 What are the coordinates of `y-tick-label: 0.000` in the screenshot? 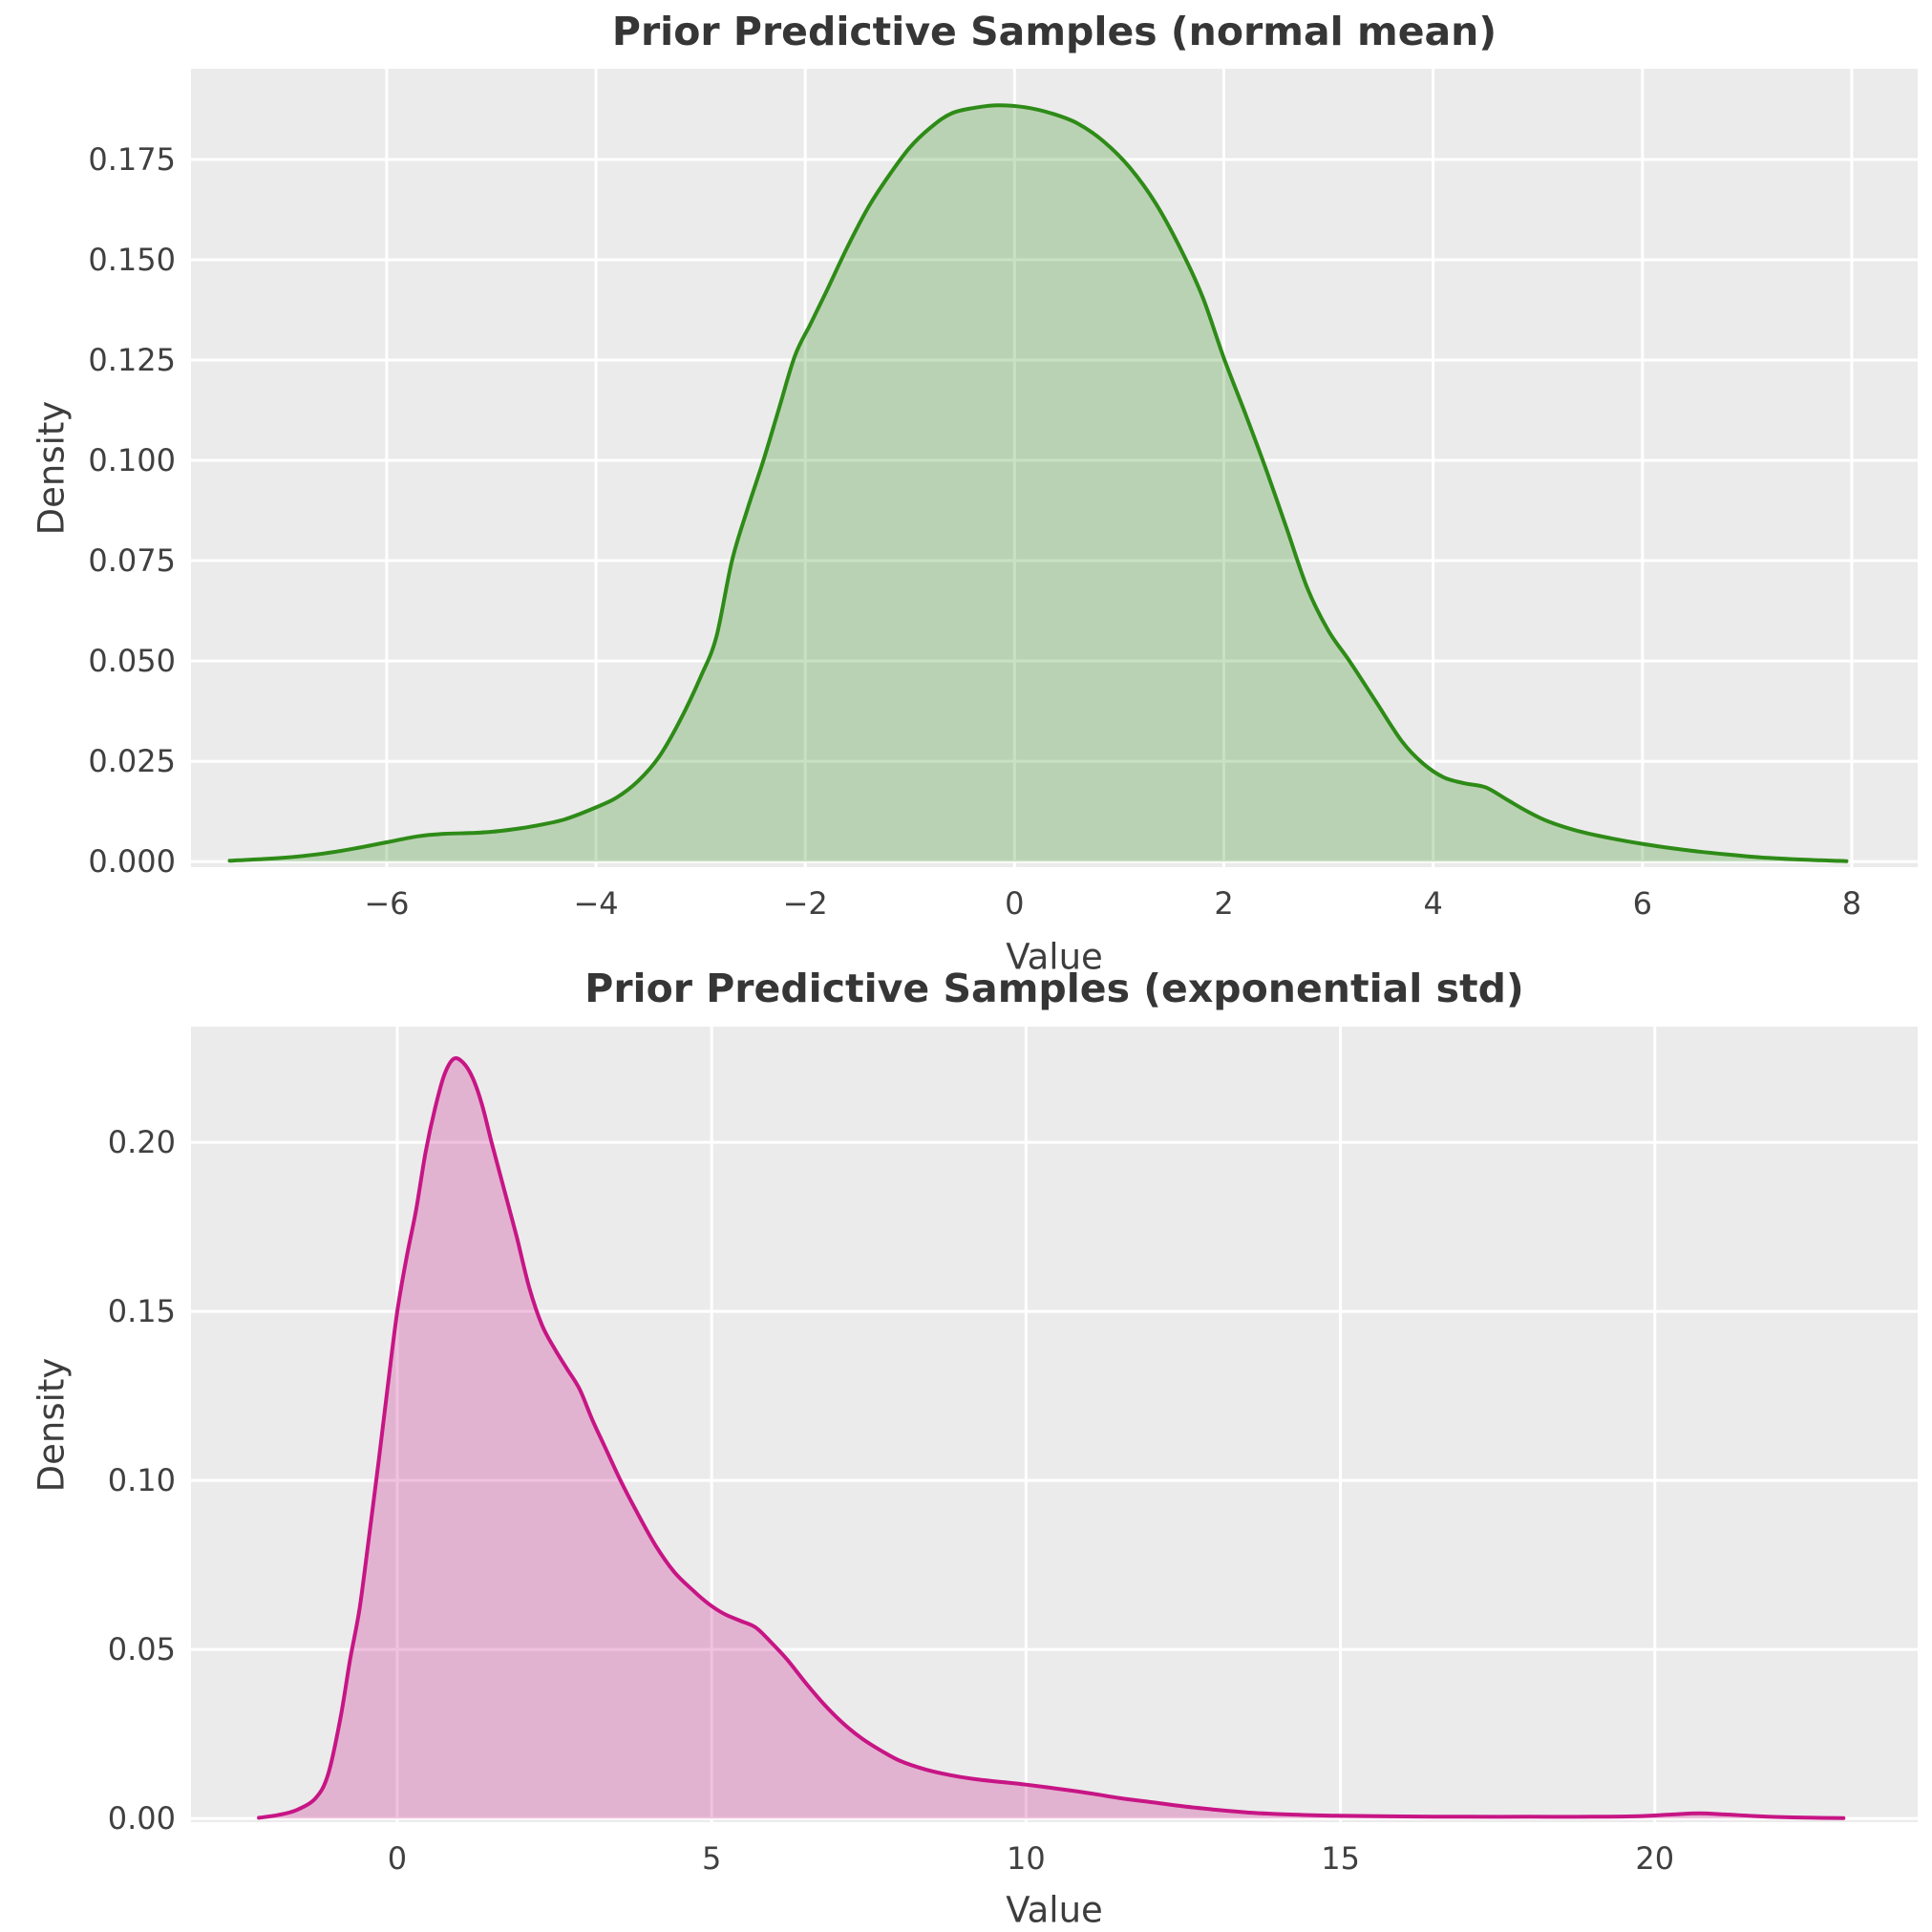 It's located at (132, 862).